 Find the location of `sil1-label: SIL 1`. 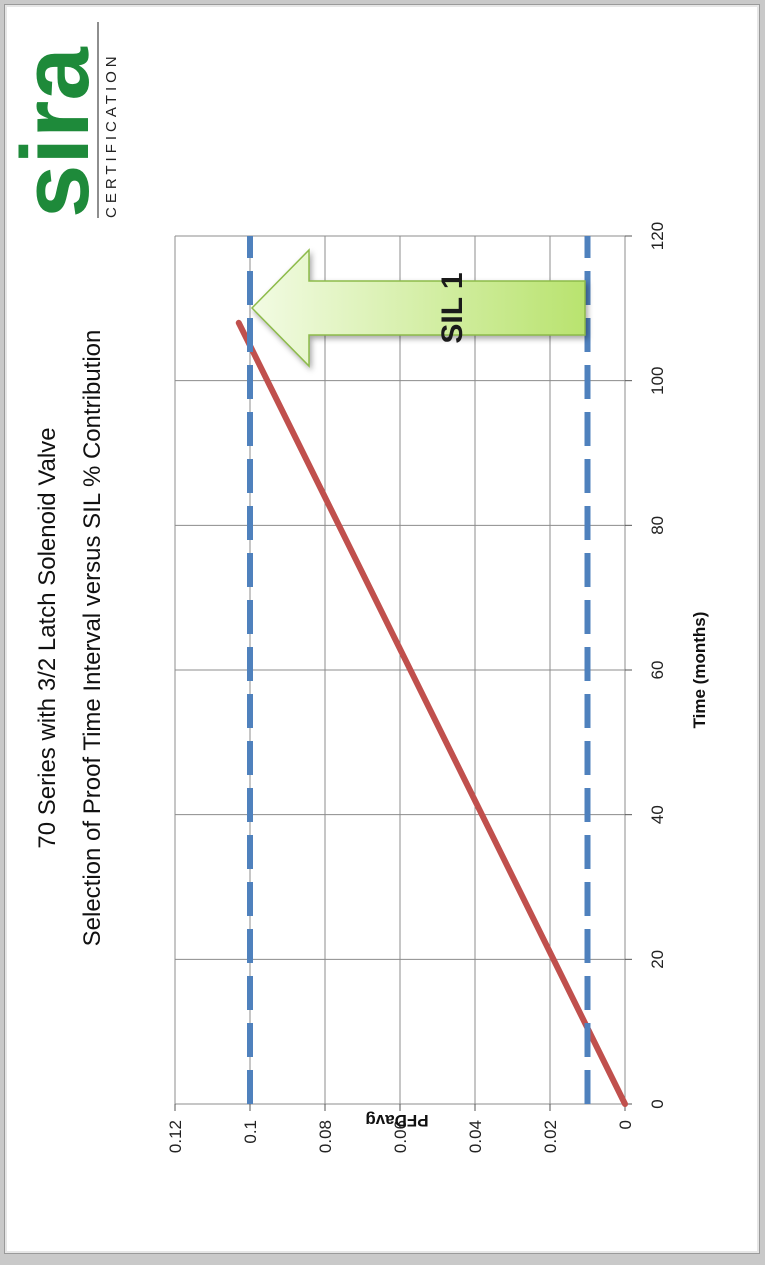

sil1-label: SIL 1 is located at coordinates (452, 307).